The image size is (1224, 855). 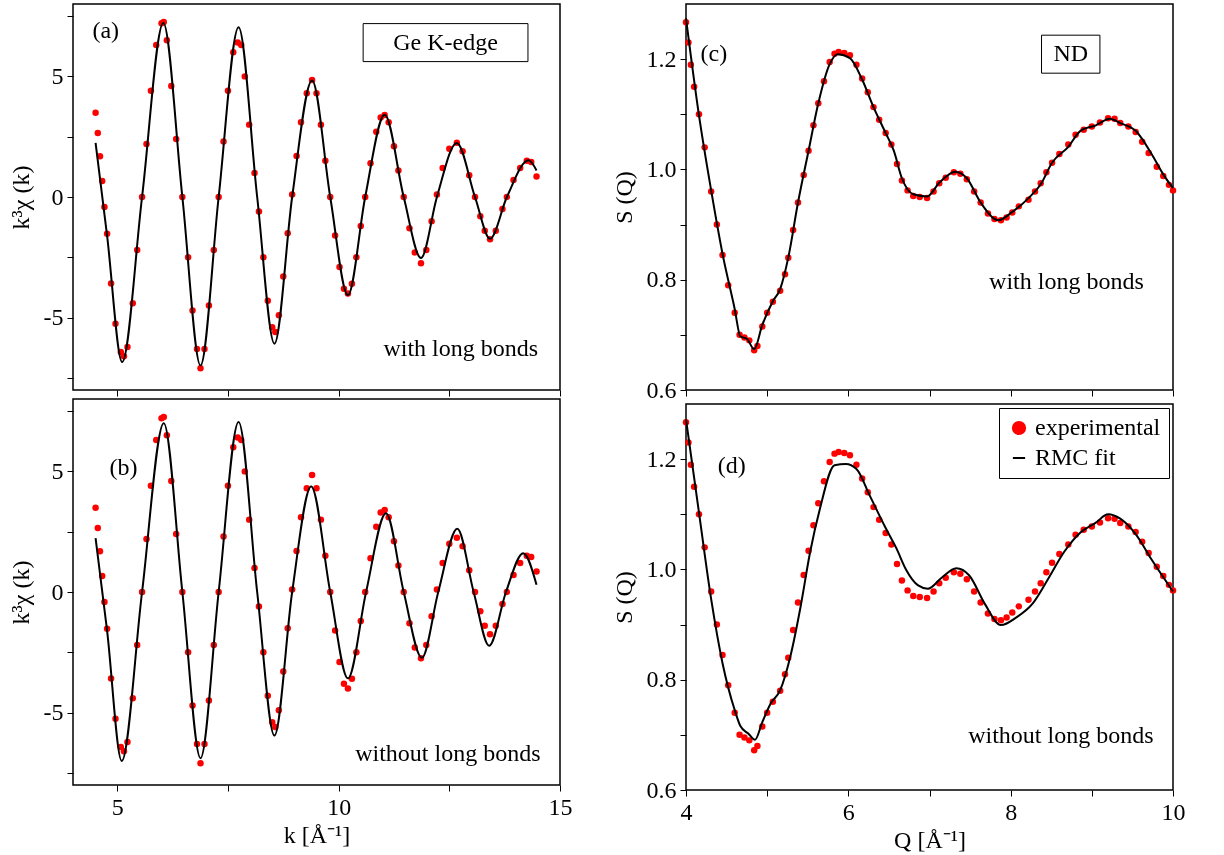 What do you see at coordinates (106, 30) in the screenshot?
I see `annotation: (a)` at bounding box center [106, 30].